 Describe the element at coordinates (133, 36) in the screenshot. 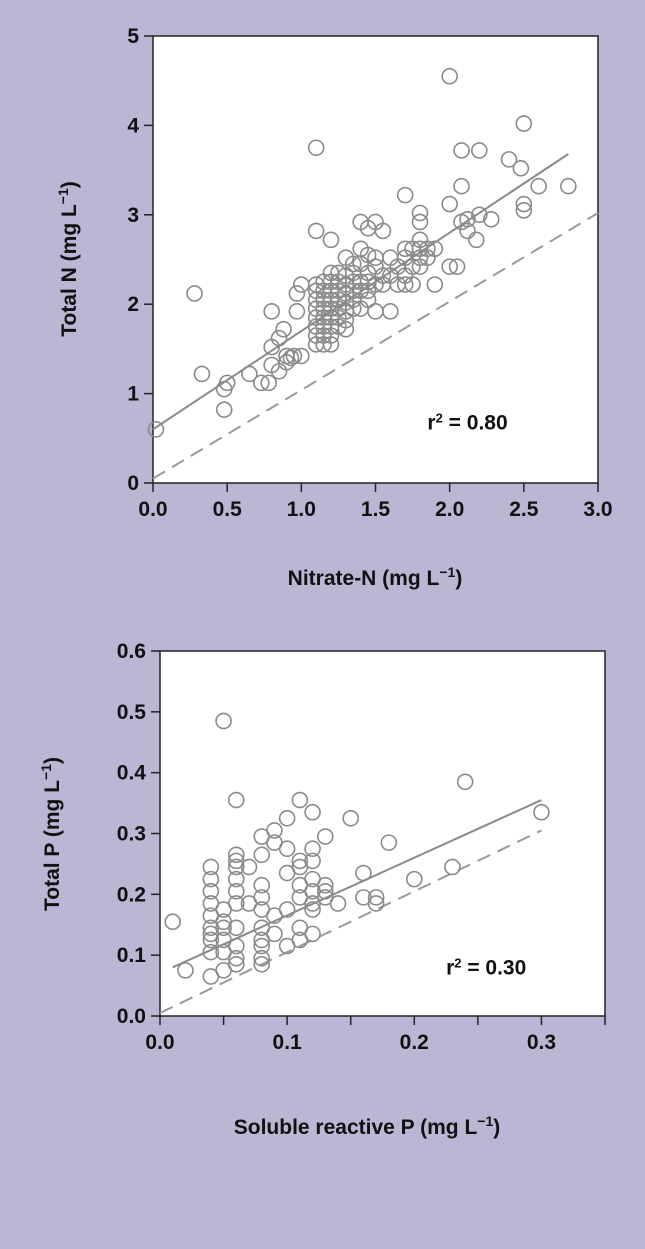

I see `y-tick-label: 5` at that location.